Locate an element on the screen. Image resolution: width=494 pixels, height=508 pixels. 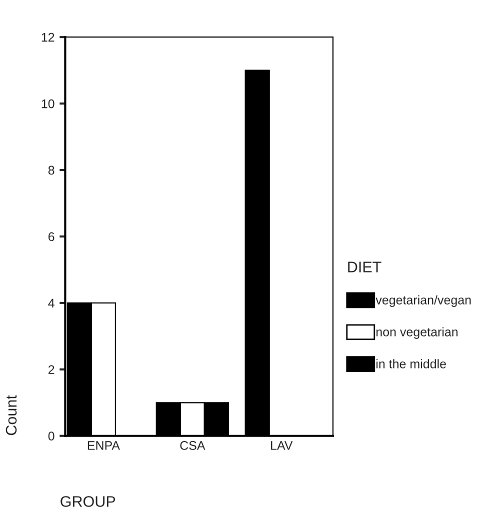
y-tick-label: 8 is located at coordinates (51, 170).